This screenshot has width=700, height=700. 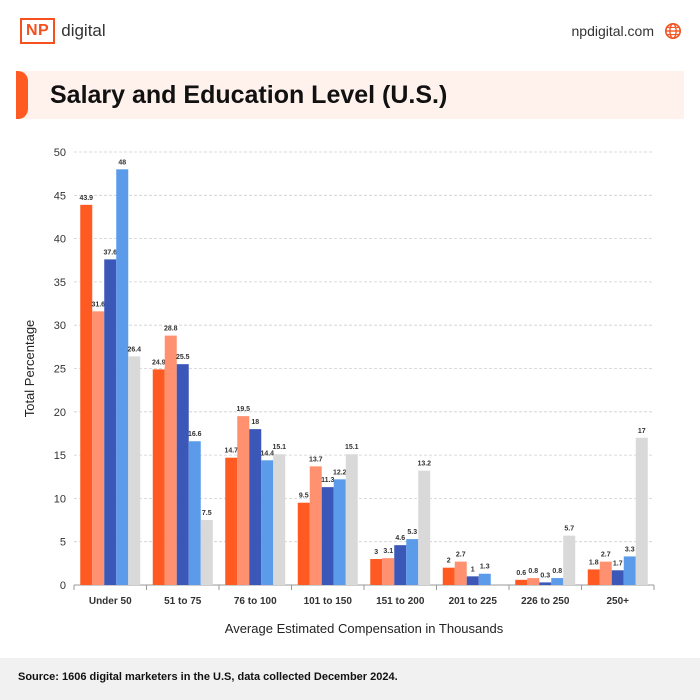 What do you see at coordinates (60, 326) in the screenshot?
I see `y-tick-label: 30` at bounding box center [60, 326].